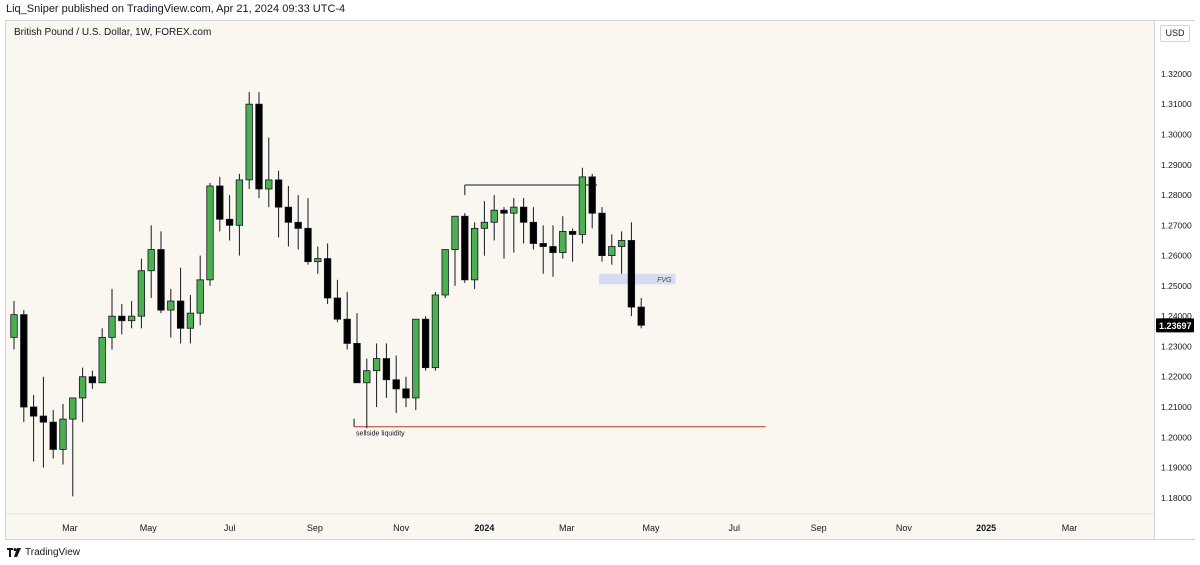 This screenshot has width=1200, height=565. I want to click on footer: TradingView, so click(43, 552).